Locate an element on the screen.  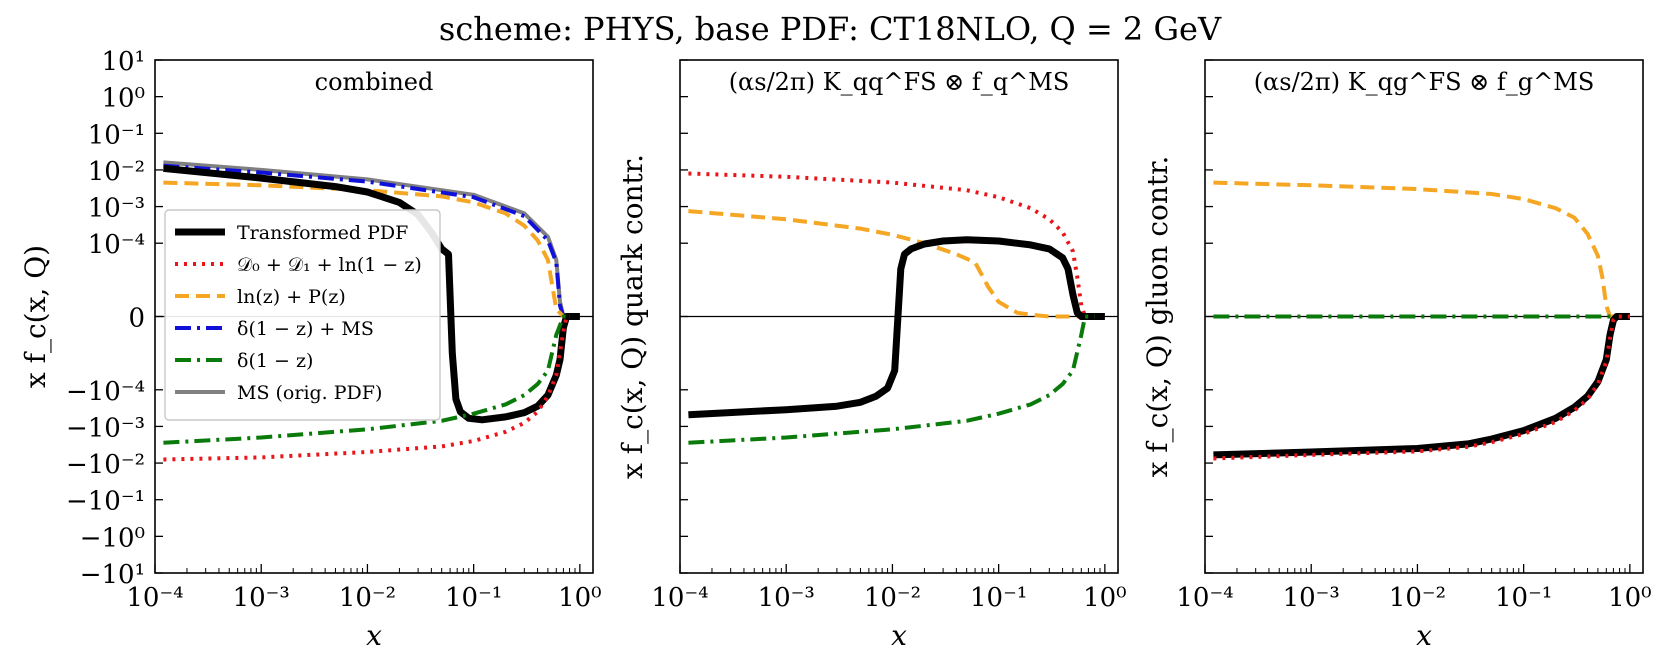
panel-title: (αs/2π) K_qq^FS ⊗ f_q^MS is located at coordinates (899, 82).